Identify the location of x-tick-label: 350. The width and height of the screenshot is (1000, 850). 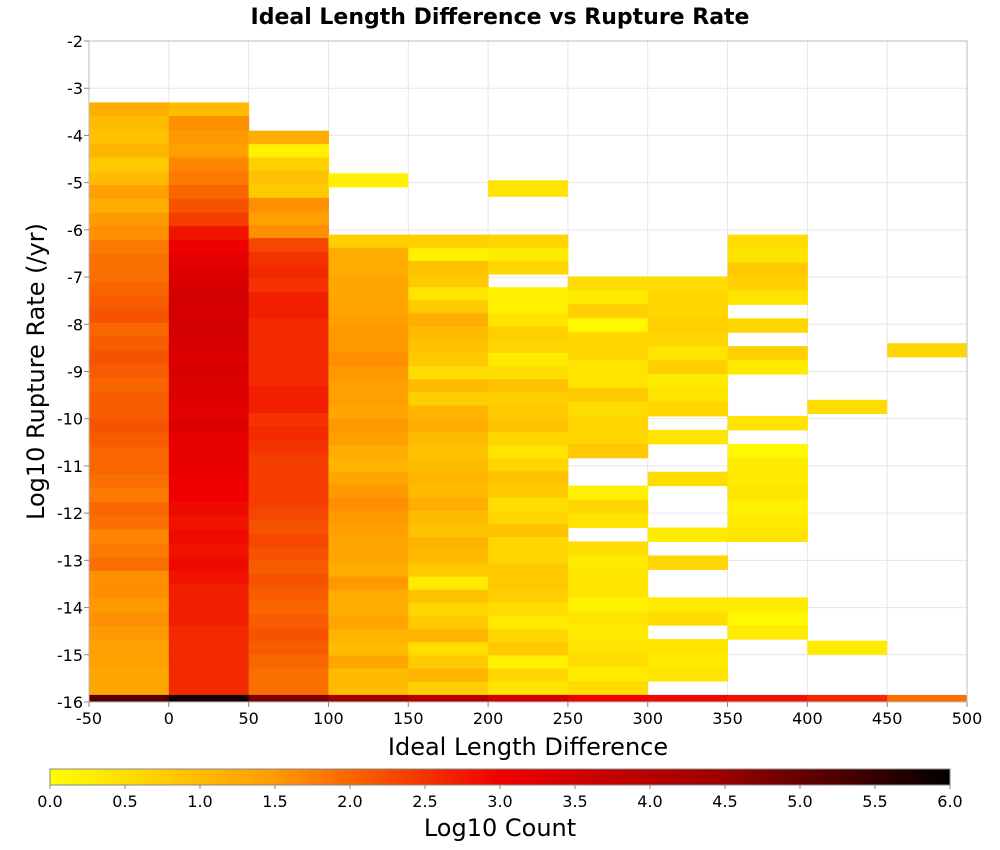
(727, 718).